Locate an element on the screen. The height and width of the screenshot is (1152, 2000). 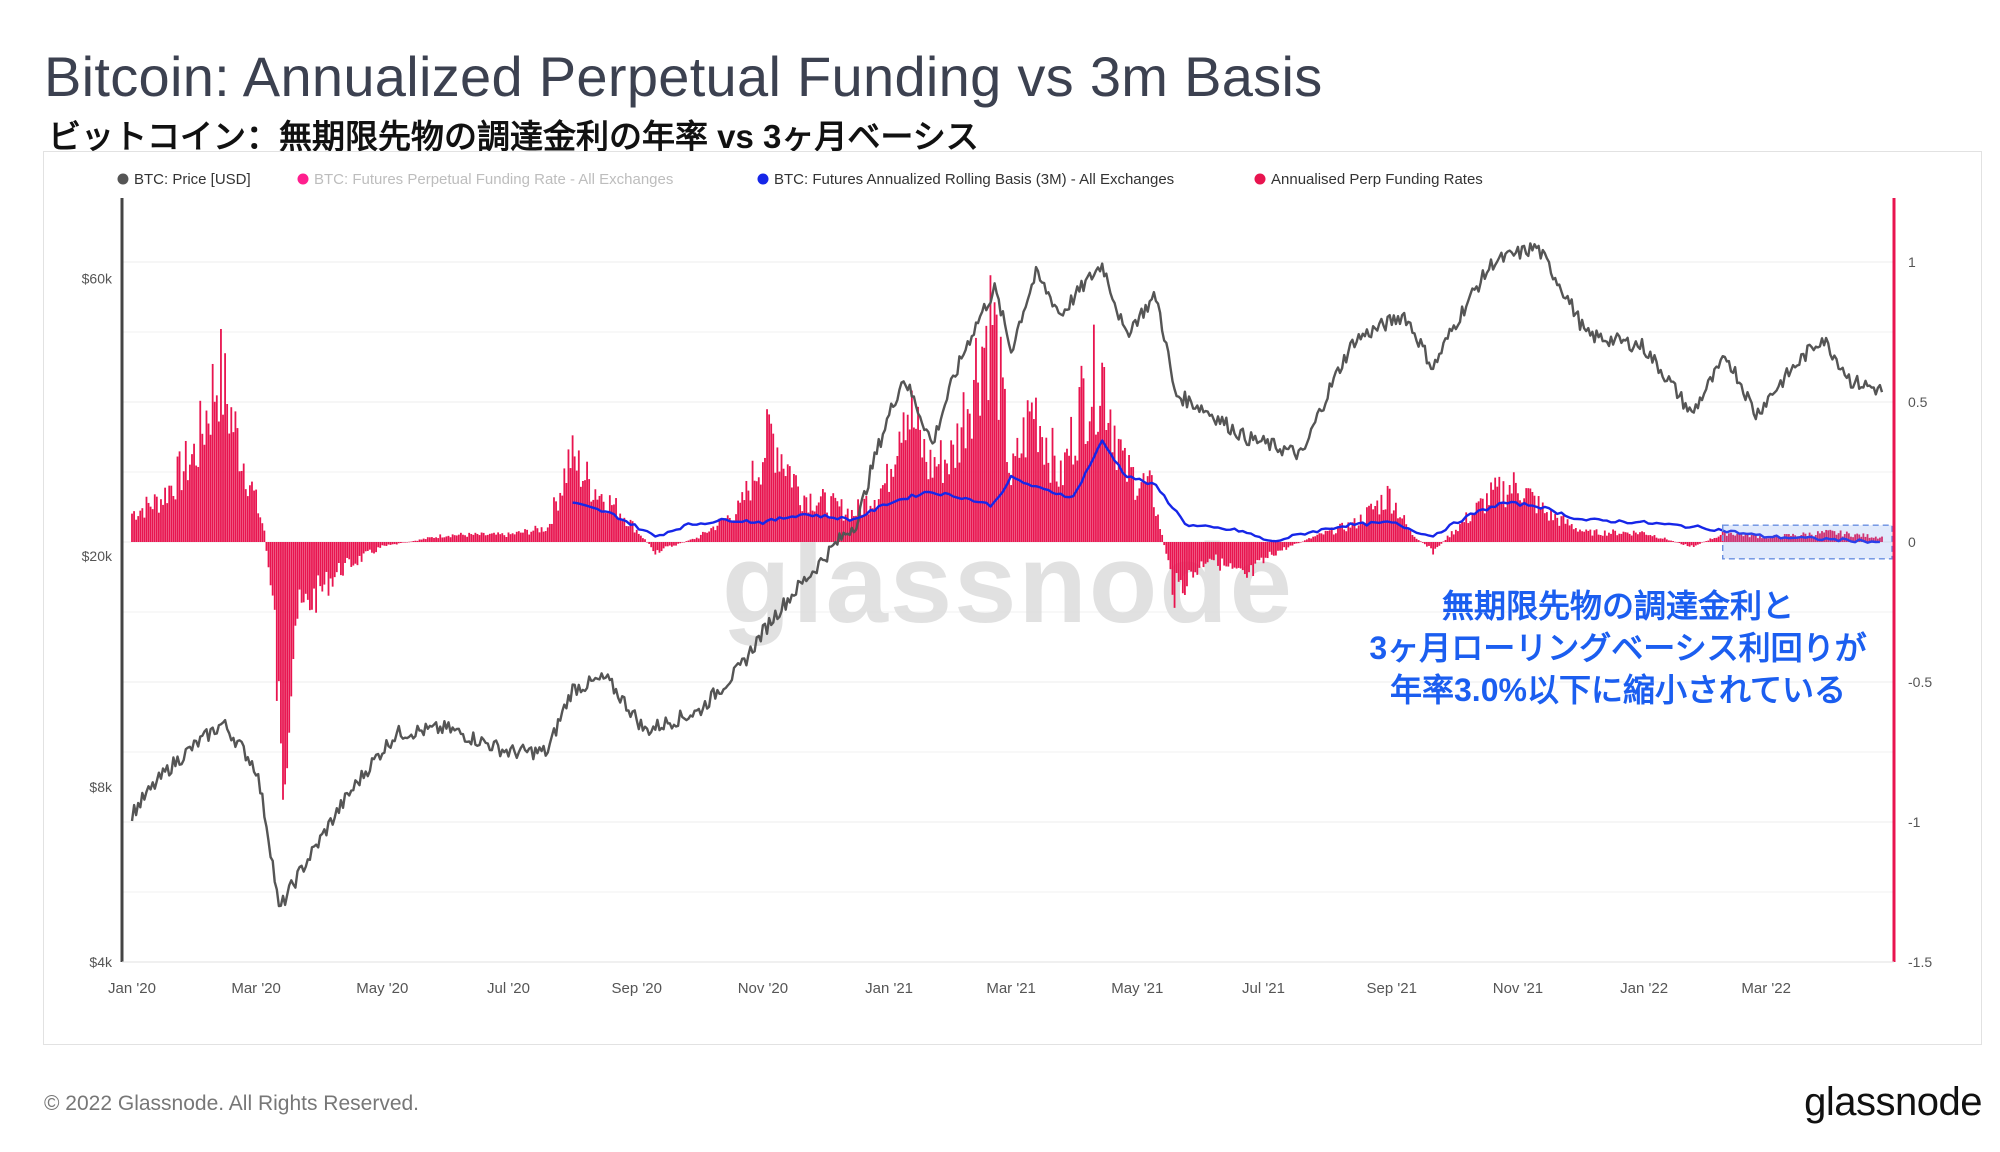
x-axis-tick-label: Jul '20 is located at coordinates (508, 988).